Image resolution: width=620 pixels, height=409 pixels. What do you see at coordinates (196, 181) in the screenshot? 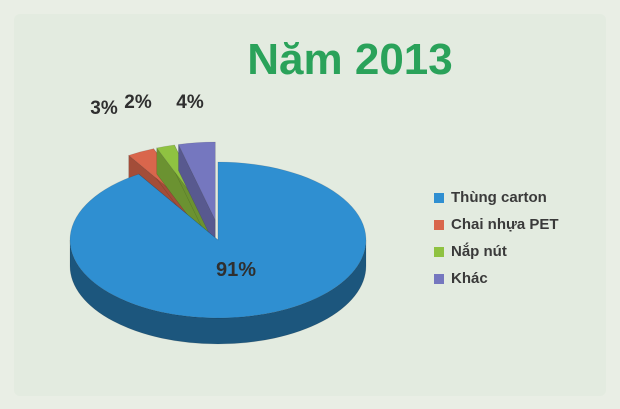
I see `pie-slice-top` at bounding box center [196, 181].